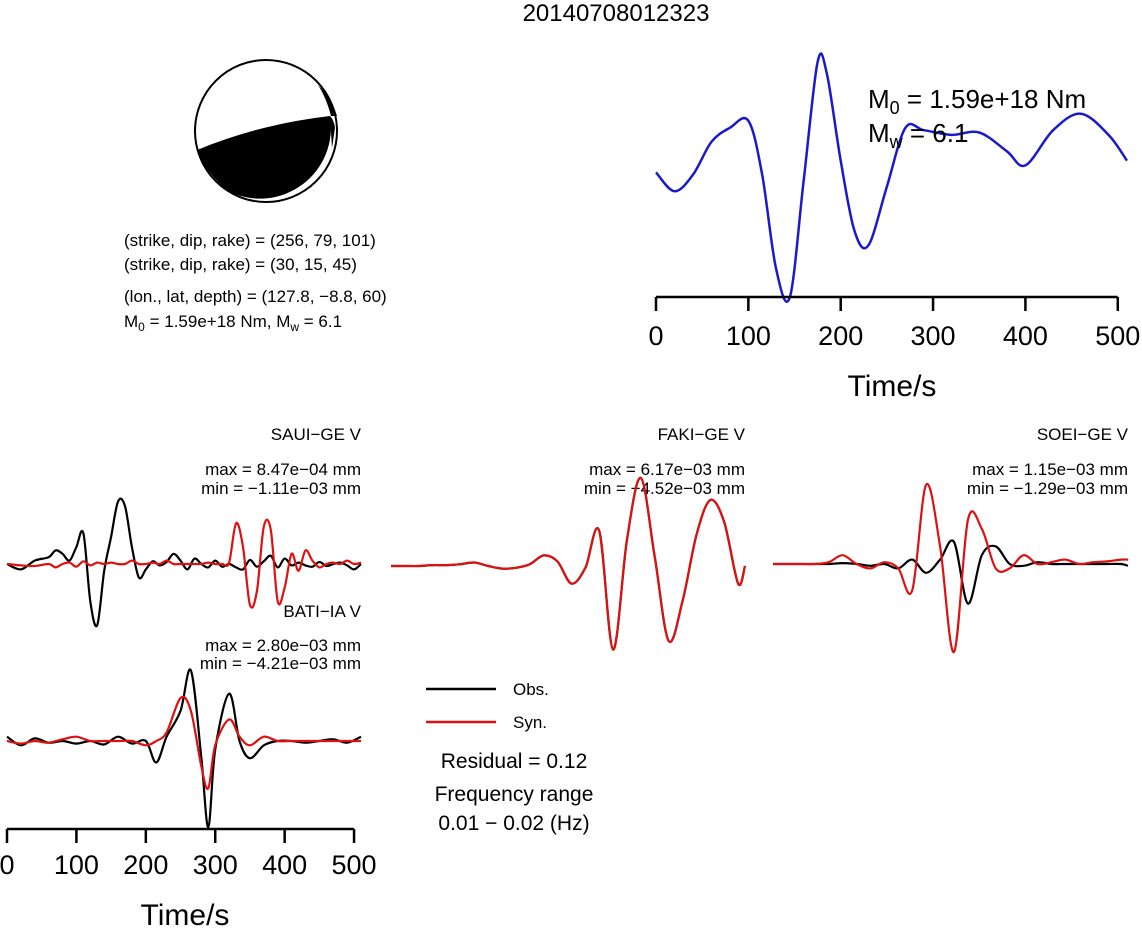 Image resolution: width=1142 pixels, height=928 pixels. Describe the element at coordinates (513, 823) in the screenshot. I see `freq-value: 0.01 − 0.02 (Hz)` at that location.